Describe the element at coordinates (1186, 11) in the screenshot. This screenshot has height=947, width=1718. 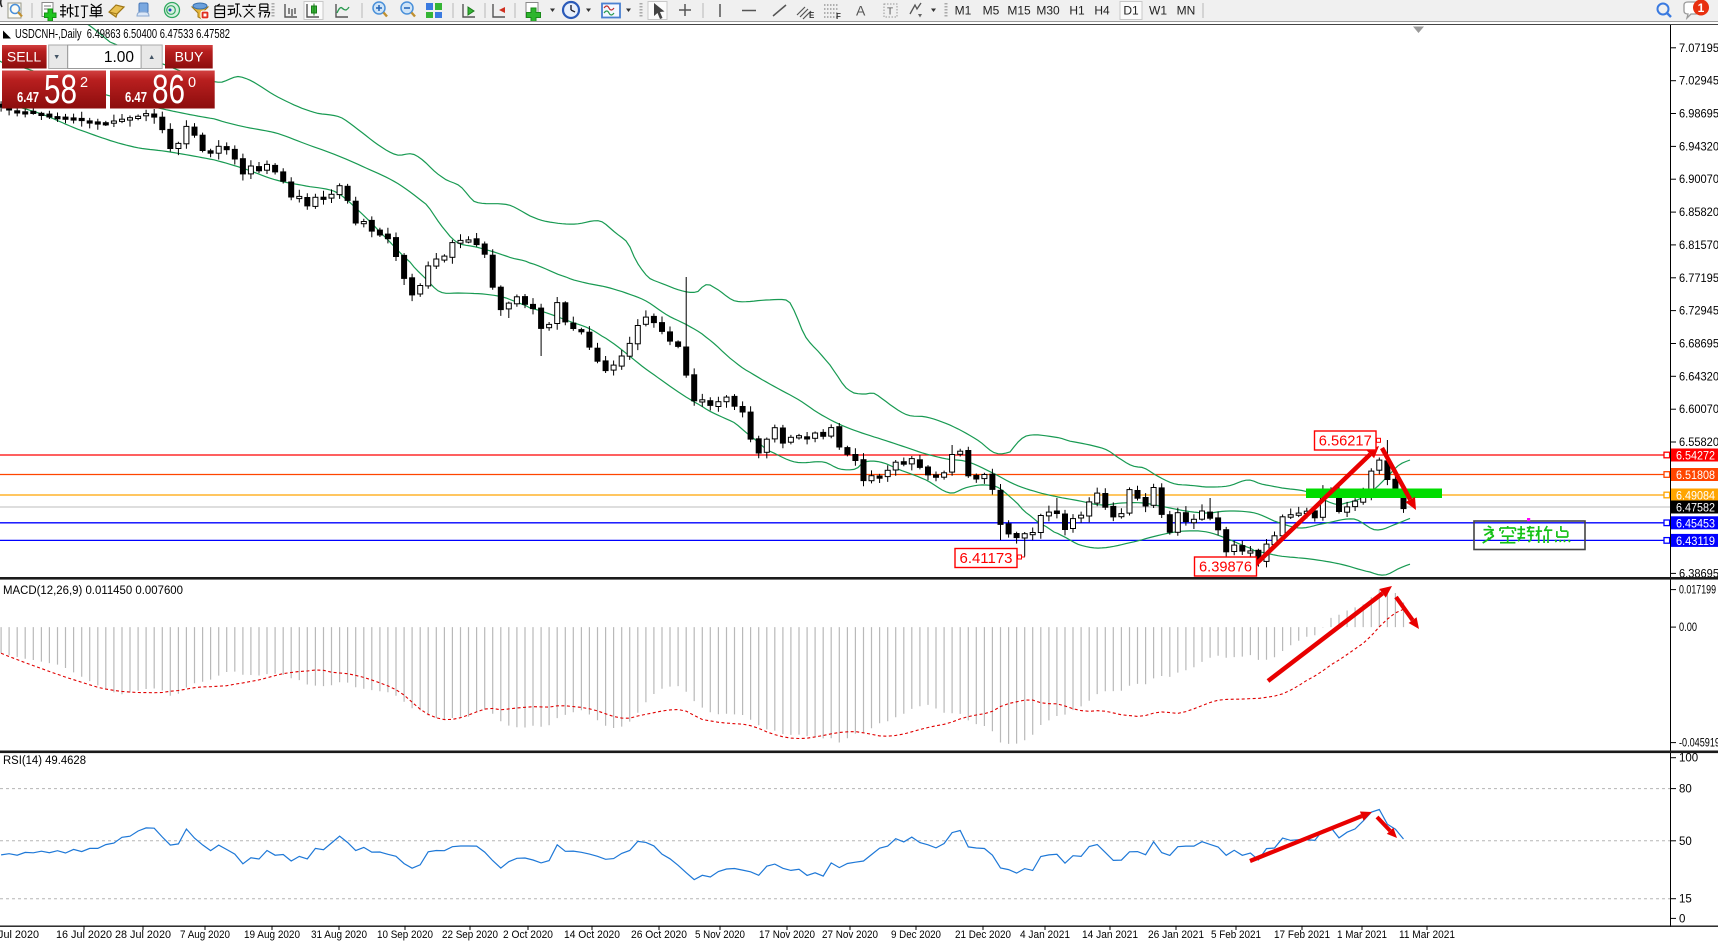
I see `svg-text: MN` at that location.